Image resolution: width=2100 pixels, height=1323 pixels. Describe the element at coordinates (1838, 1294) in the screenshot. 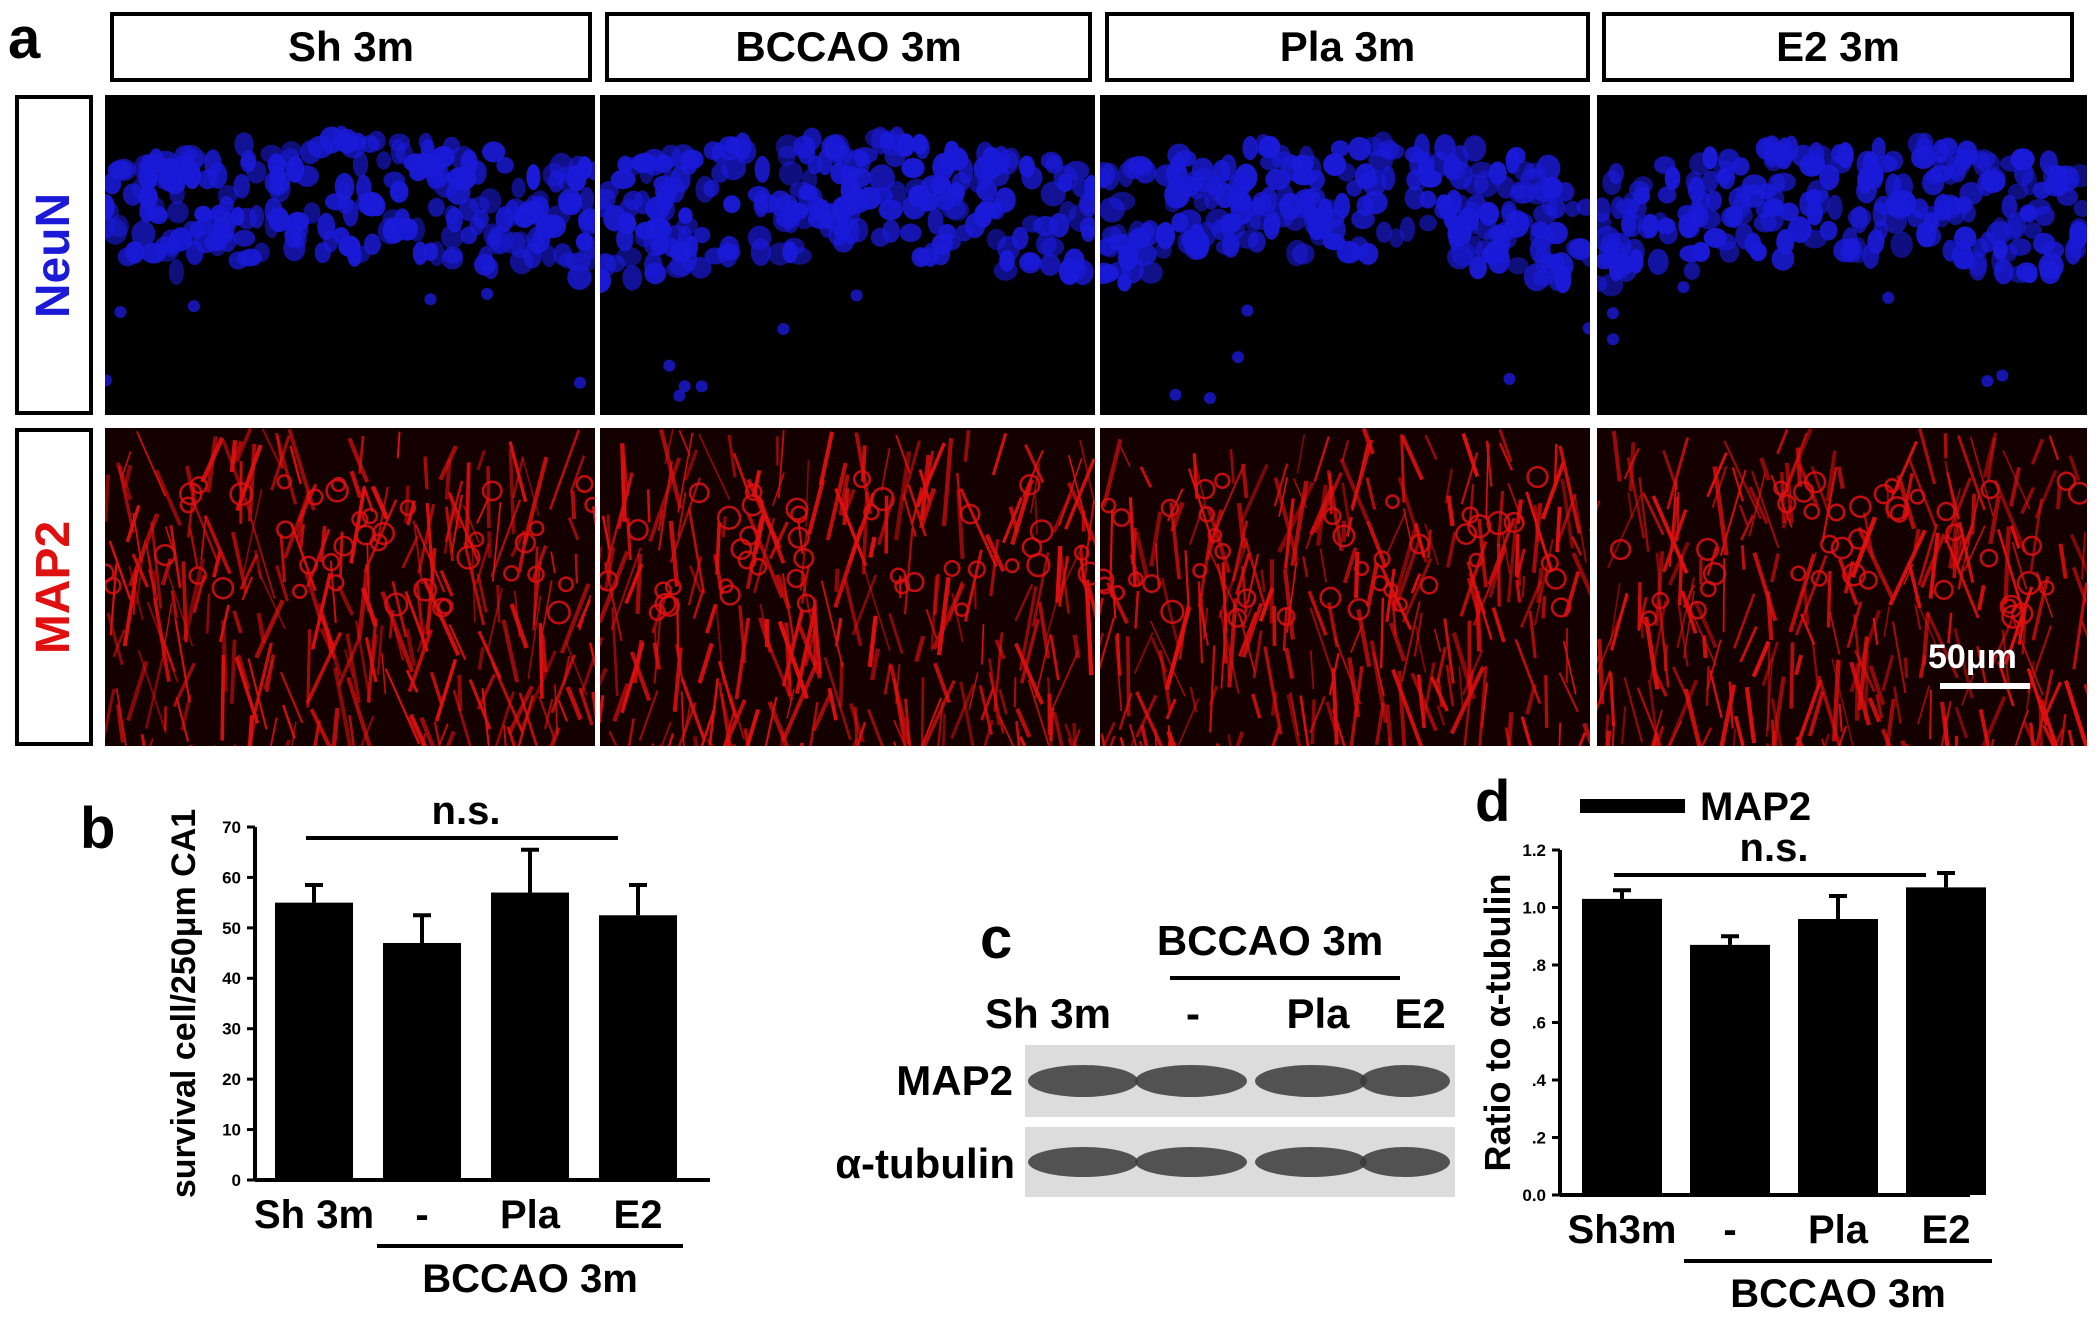

I see `group-label: BCCAO 3m` at that location.